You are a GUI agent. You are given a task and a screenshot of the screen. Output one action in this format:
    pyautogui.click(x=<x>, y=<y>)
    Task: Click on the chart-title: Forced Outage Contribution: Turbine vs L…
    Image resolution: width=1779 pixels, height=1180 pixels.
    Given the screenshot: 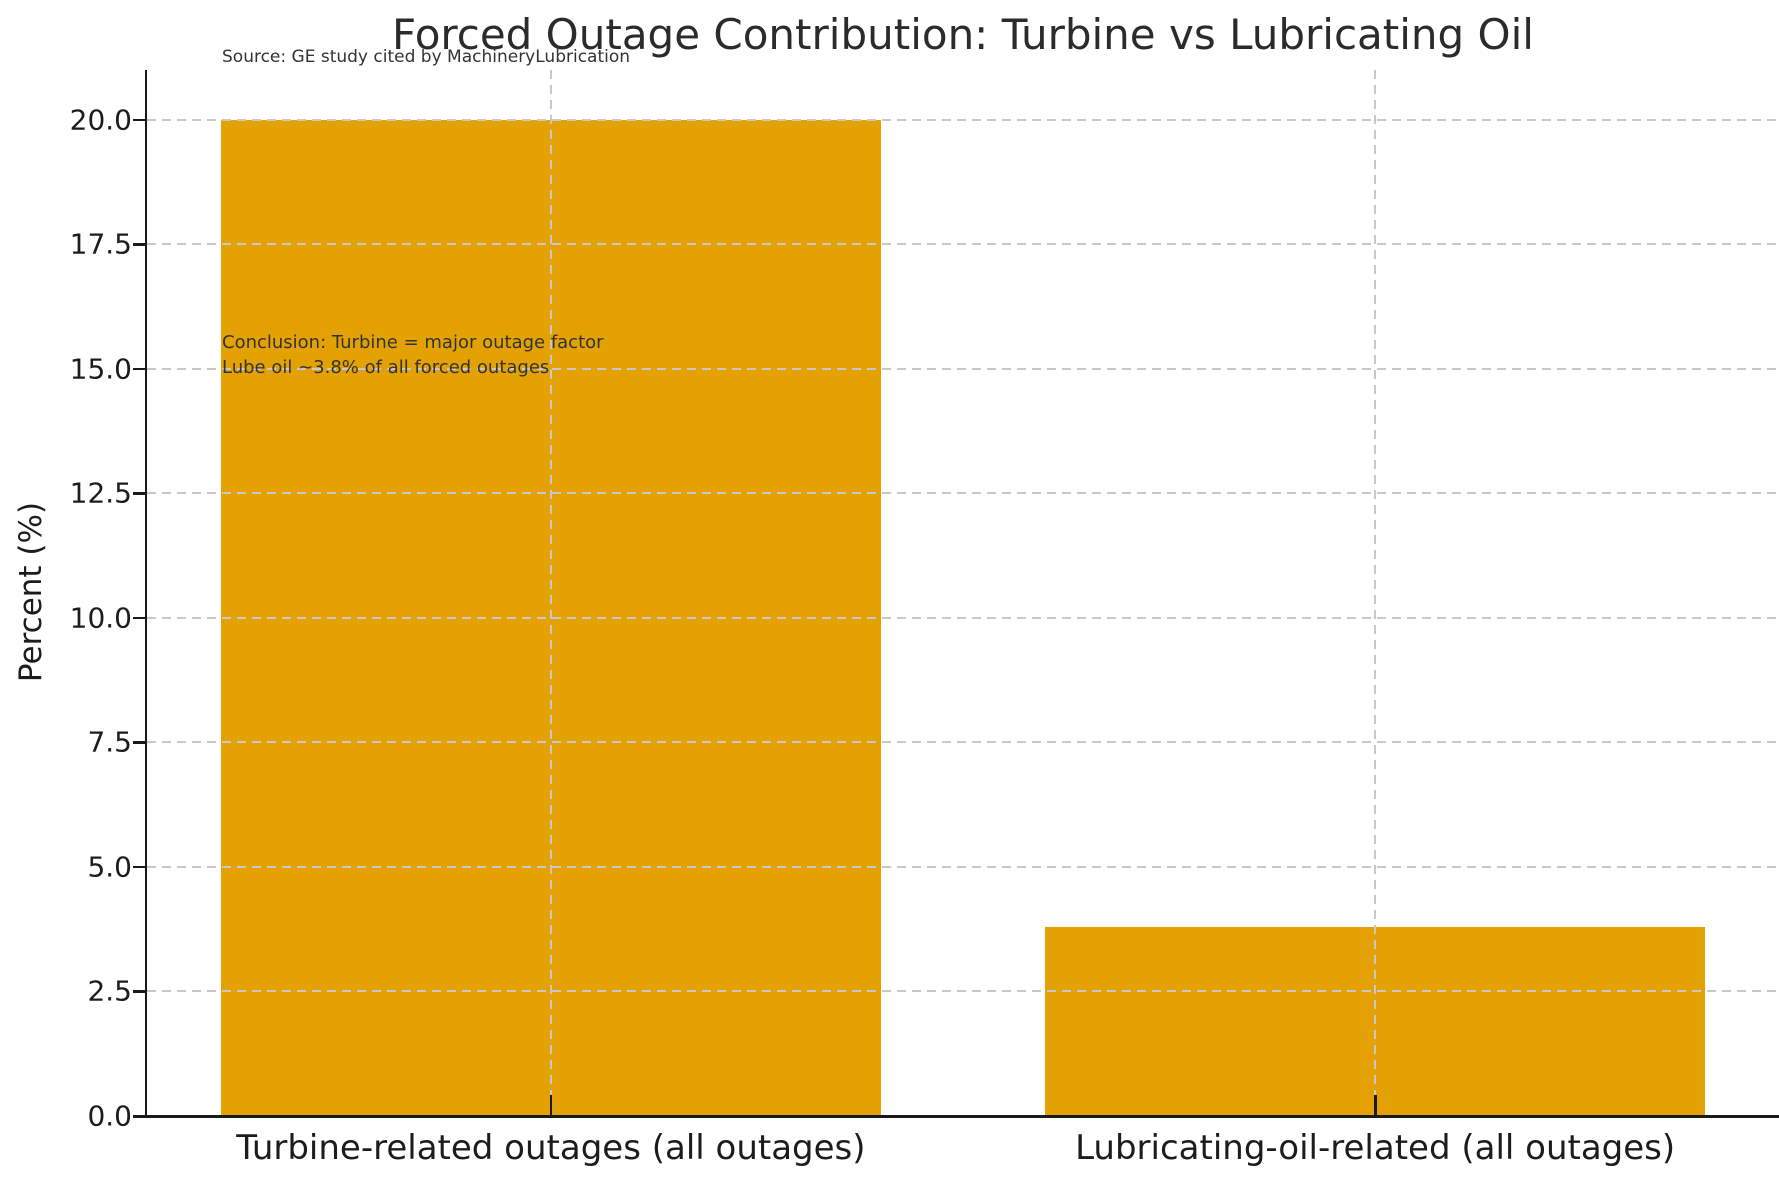 What is the action you would take?
    pyautogui.click(x=963, y=34)
    